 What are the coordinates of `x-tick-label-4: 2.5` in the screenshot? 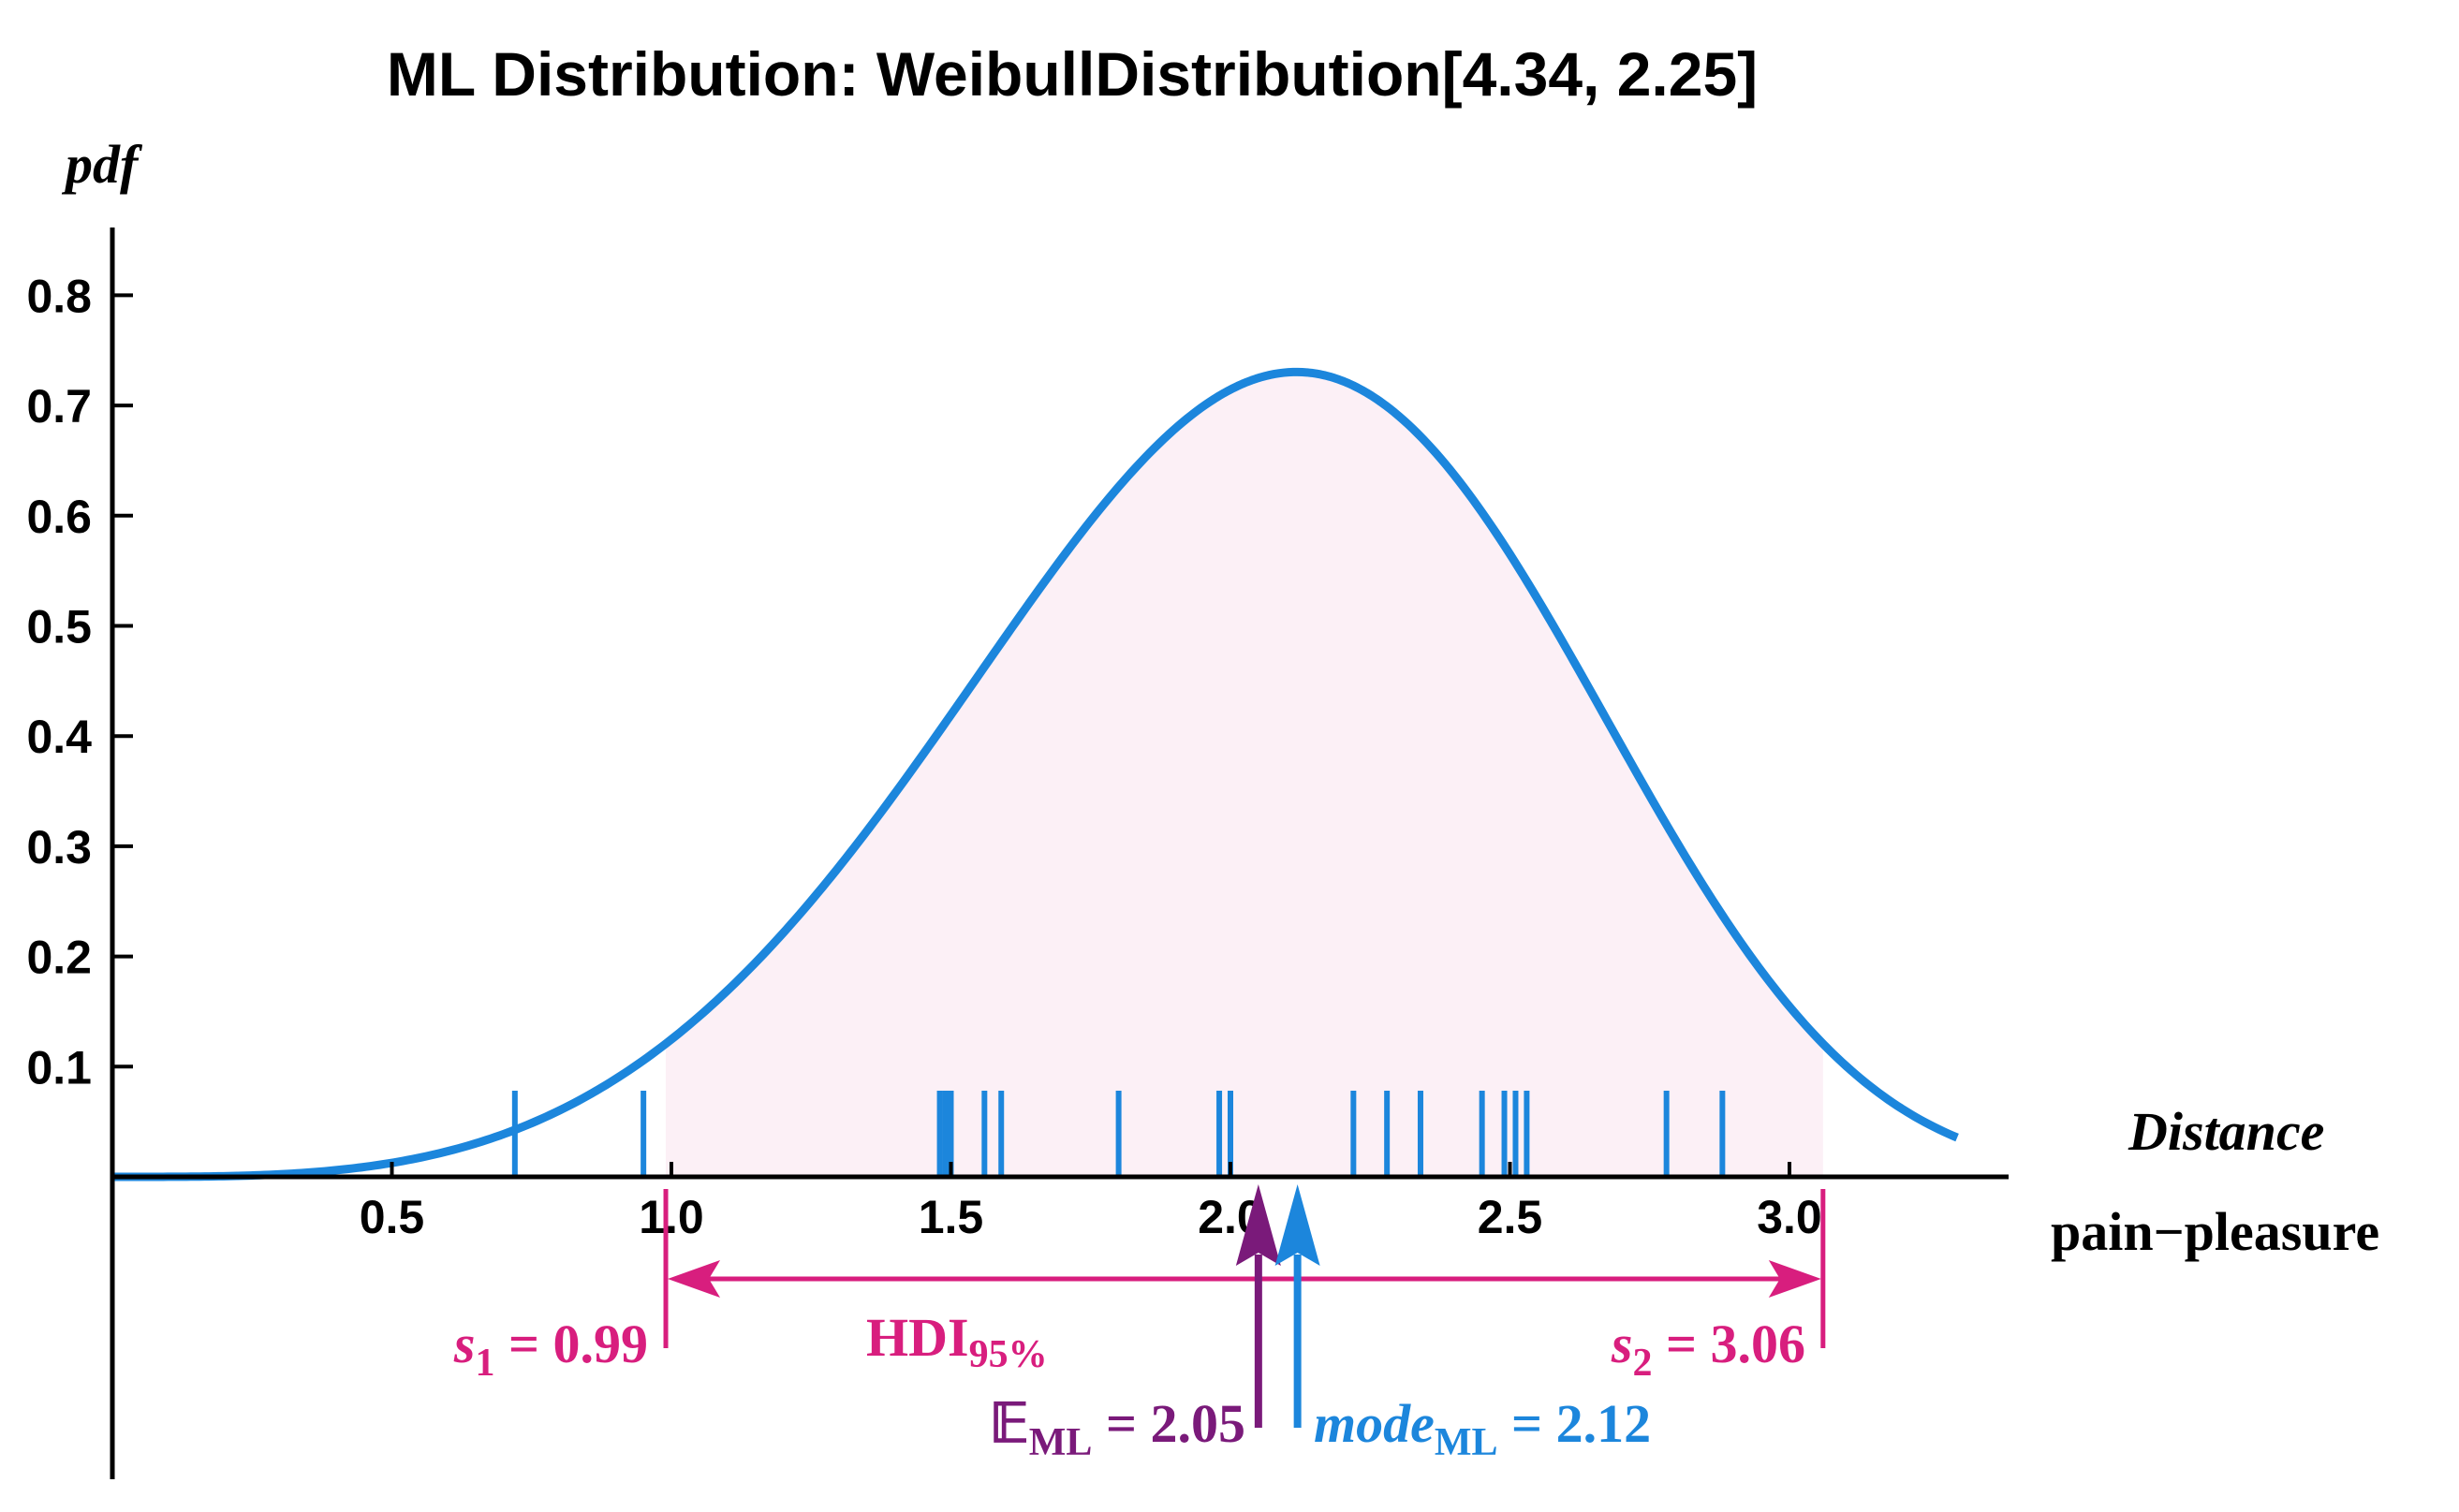 It's located at (1510, 1217).